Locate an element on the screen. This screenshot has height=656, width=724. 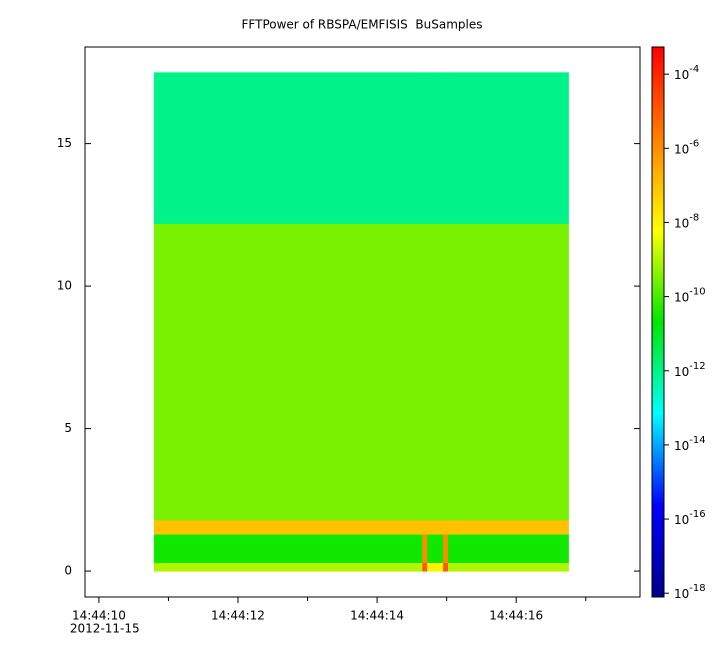
colorbar-tick-label: 10⁻¹⁰ is located at coordinates (690, 296).